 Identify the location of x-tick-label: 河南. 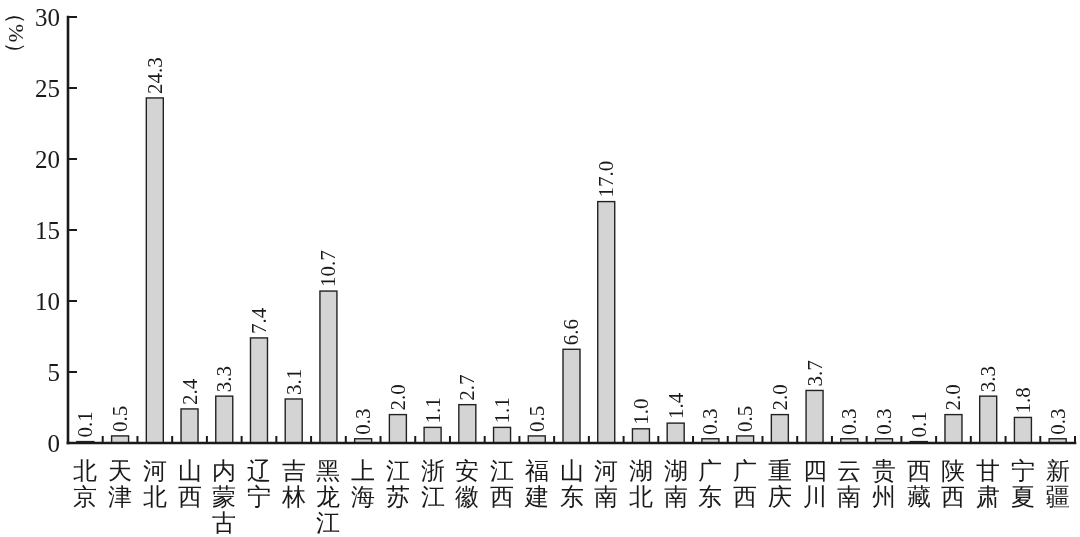
(606, 484).